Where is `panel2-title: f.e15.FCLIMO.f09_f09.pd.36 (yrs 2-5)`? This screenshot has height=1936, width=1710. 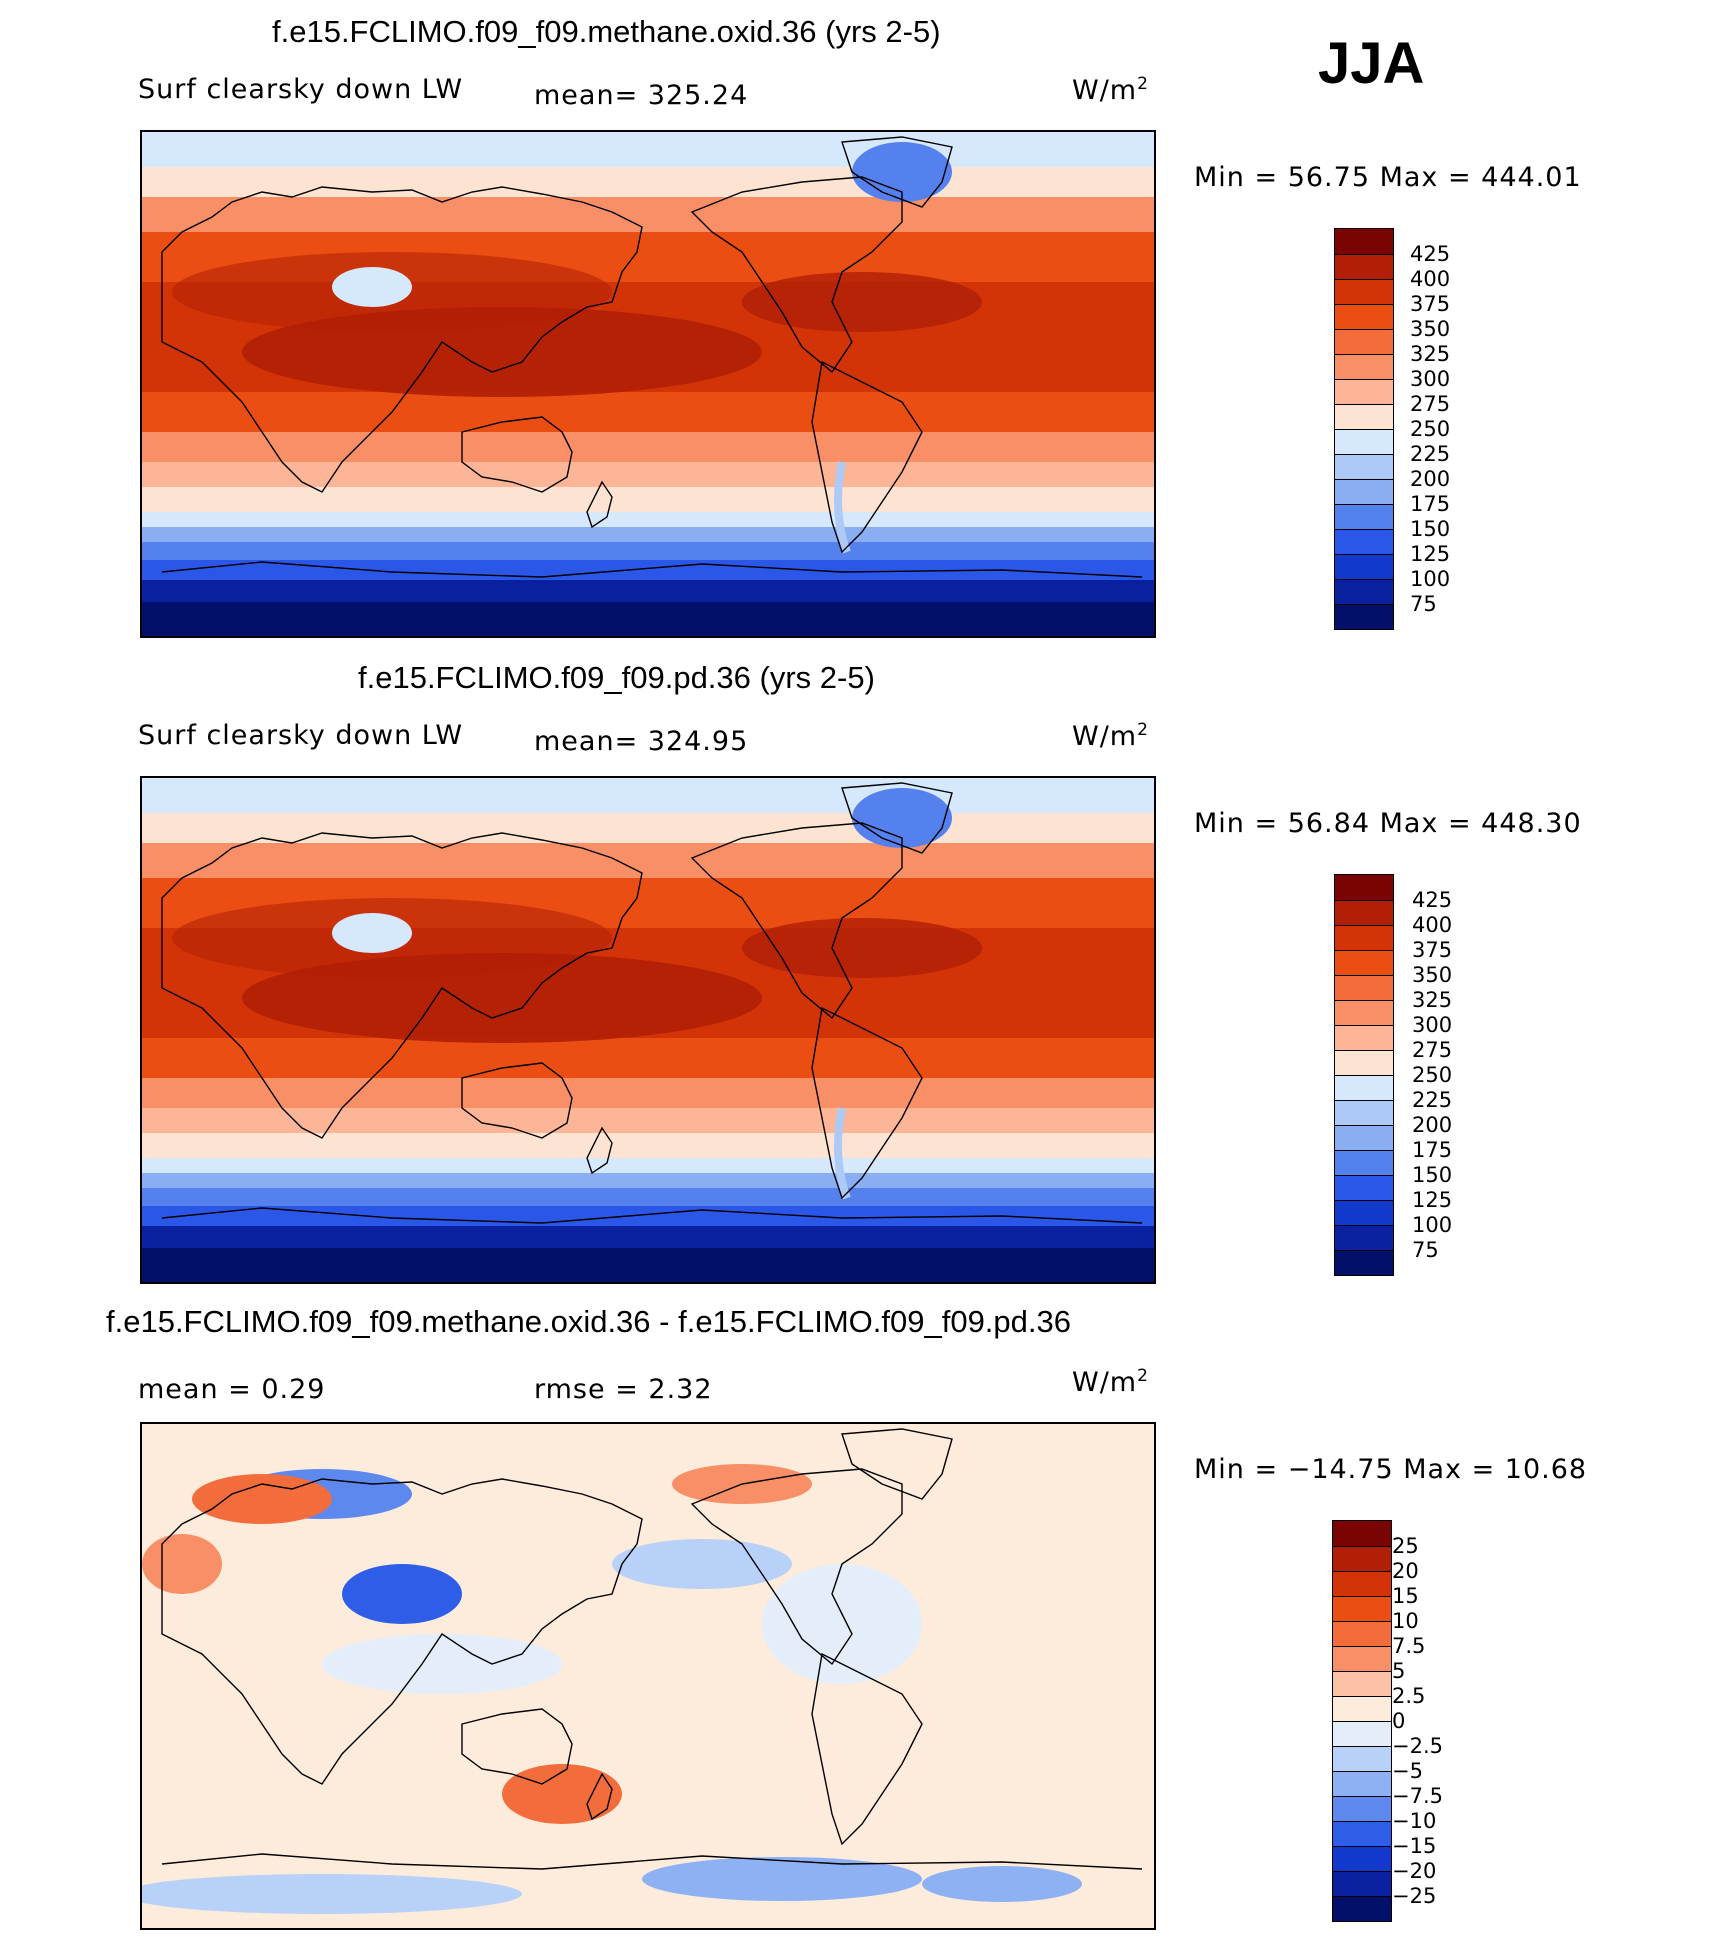
panel2-title: f.e15.FCLIMO.f09_f09.pd.36 (yrs 2-5) is located at coordinates (616, 677).